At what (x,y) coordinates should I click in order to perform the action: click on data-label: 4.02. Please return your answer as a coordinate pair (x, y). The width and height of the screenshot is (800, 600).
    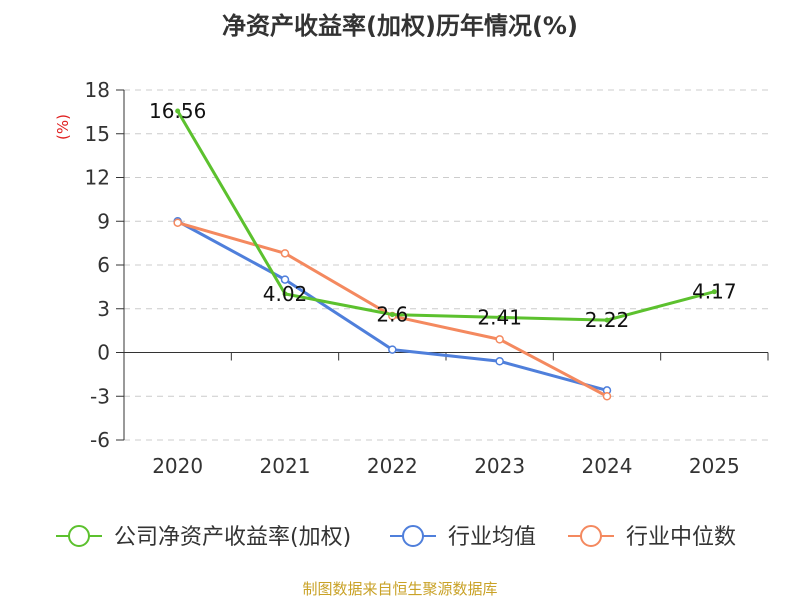
    Looking at the image, I should click on (285, 294).